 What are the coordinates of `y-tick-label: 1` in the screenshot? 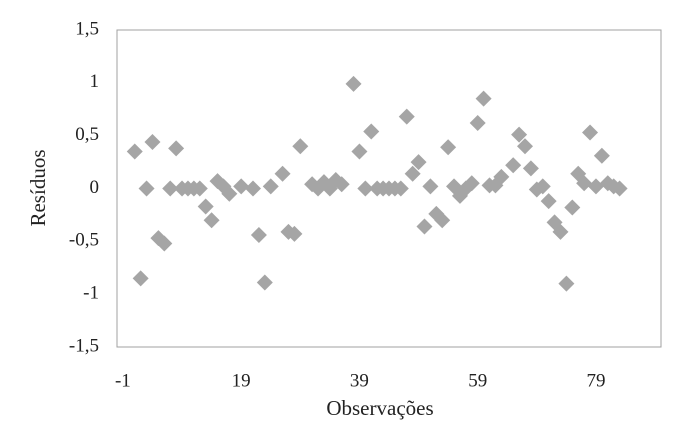 It's located at (95, 81).